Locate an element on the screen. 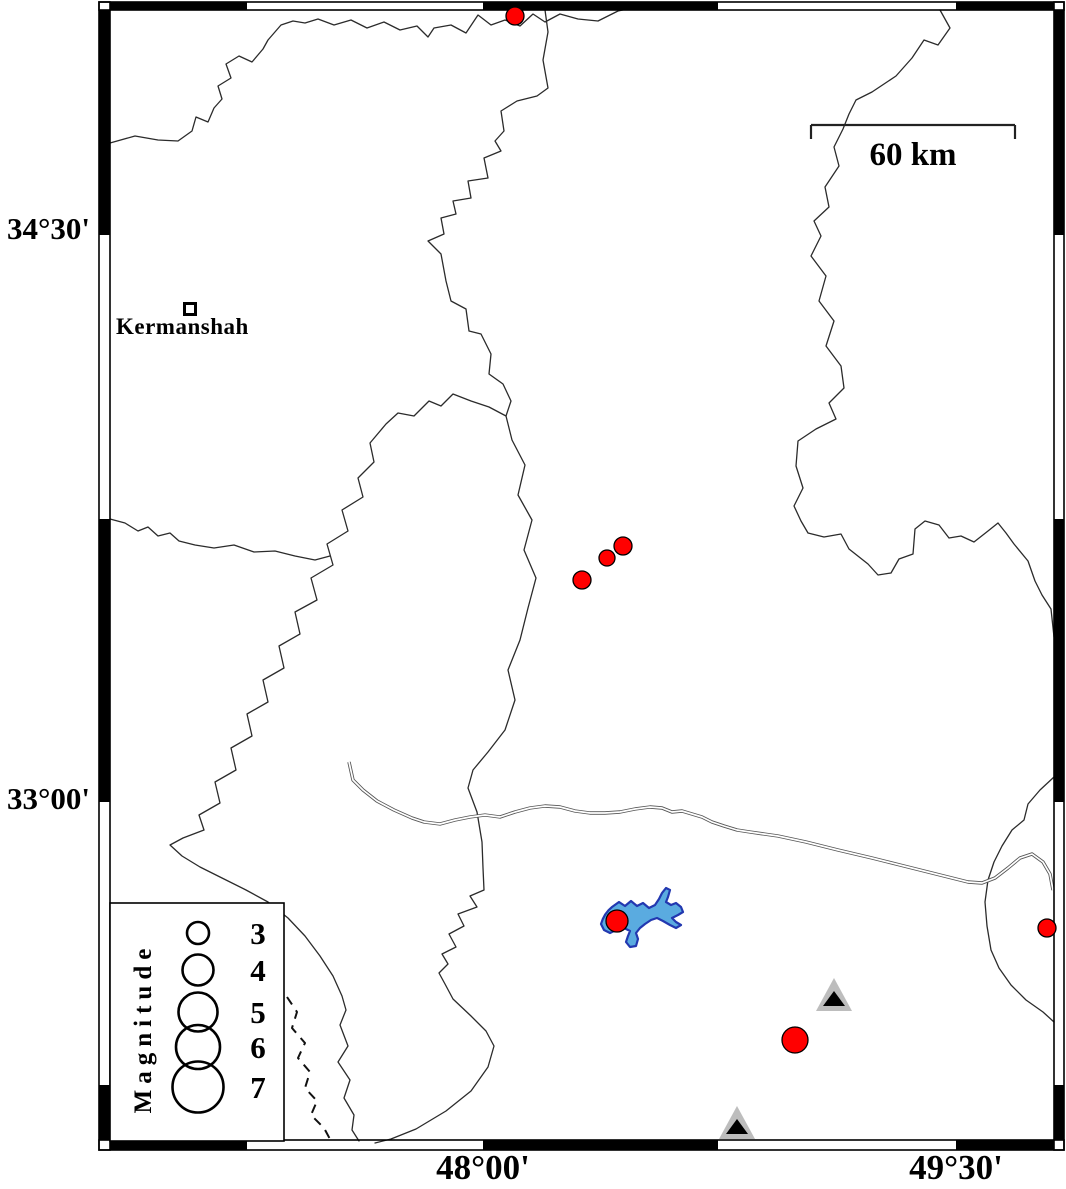 This screenshot has width=1066, height=1189. river-centerline is located at coordinates (701, 826).